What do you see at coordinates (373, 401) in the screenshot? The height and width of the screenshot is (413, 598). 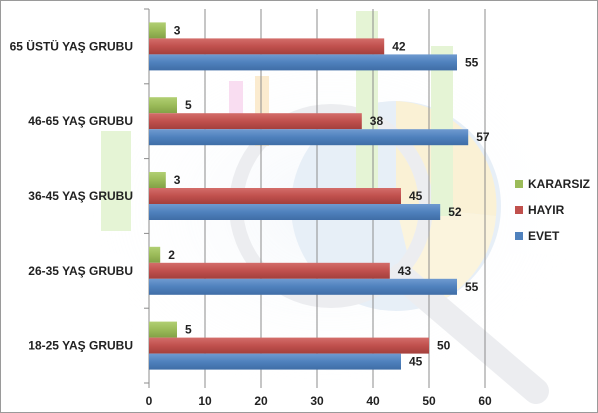 I see `x-tick-label: 40` at bounding box center [373, 401].